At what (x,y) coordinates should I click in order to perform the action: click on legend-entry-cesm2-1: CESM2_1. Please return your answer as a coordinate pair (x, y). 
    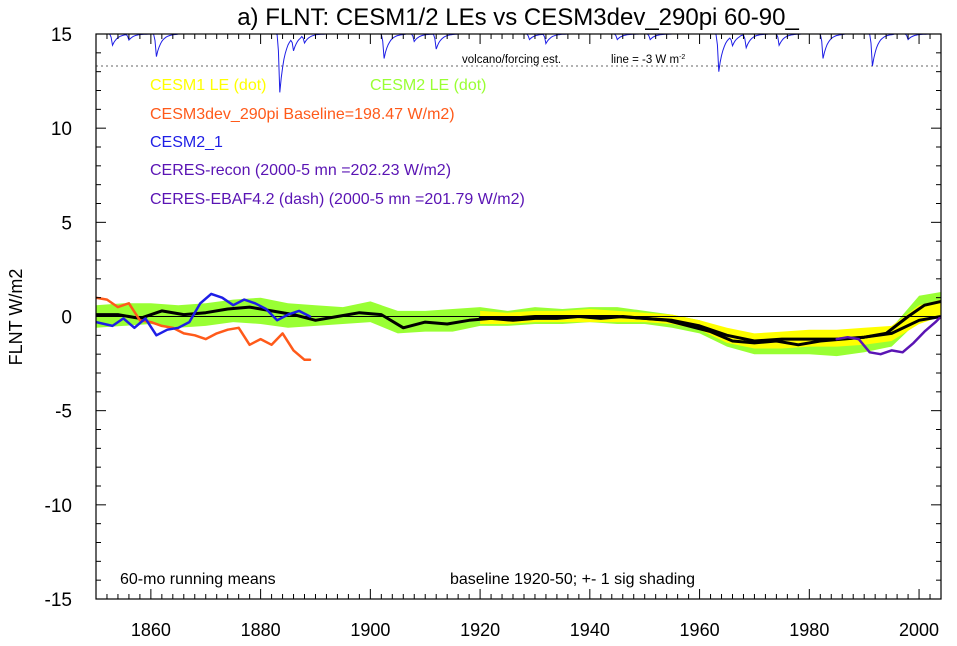
    Looking at the image, I should click on (186, 142).